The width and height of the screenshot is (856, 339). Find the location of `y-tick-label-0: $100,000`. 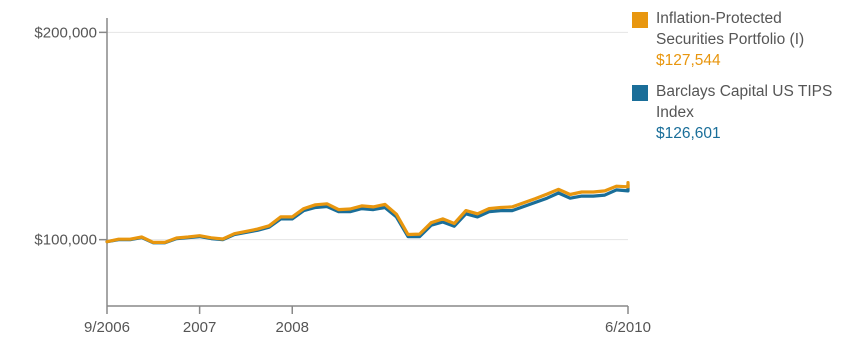

y-tick-label-0: $100,000 is located at coordinates (65, 240).